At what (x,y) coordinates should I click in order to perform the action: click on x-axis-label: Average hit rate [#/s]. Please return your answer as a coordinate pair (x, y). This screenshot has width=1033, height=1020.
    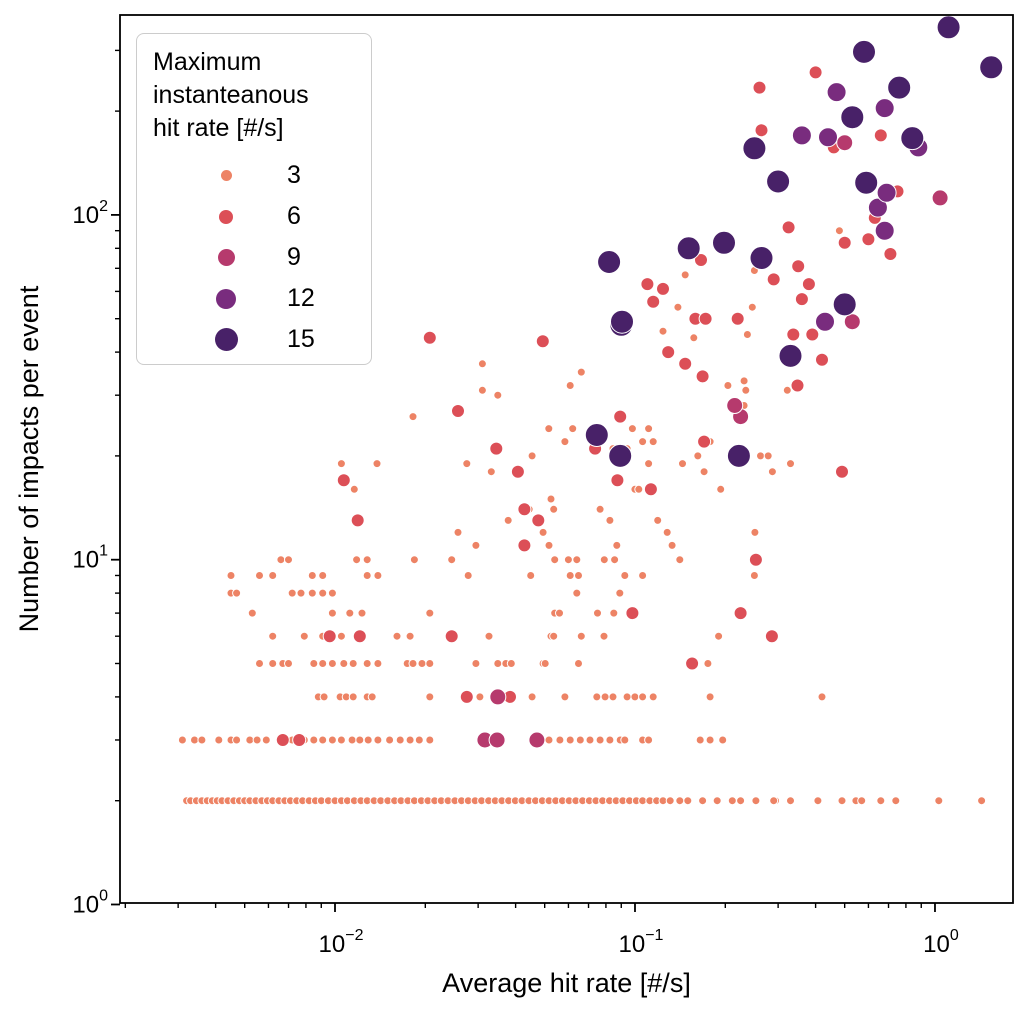
    Looking at the image, I should click on (566, 983).